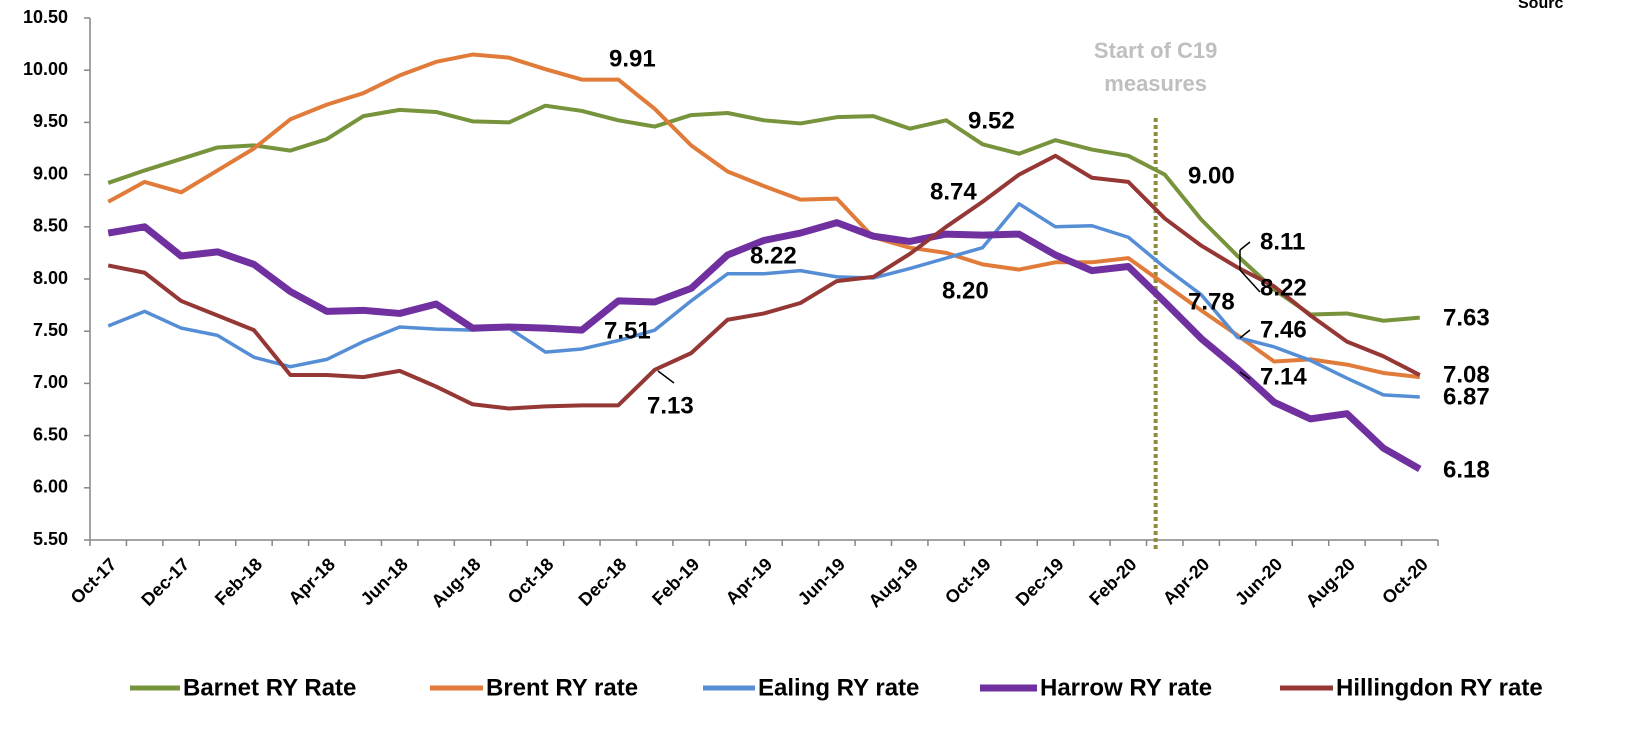 The height and width of the screenshot is (740, 1639). What do you see at coordinates (1155, 50) in the screenshot?
I see `c19-note: Start of C19` at bounding box center [1155, 50].